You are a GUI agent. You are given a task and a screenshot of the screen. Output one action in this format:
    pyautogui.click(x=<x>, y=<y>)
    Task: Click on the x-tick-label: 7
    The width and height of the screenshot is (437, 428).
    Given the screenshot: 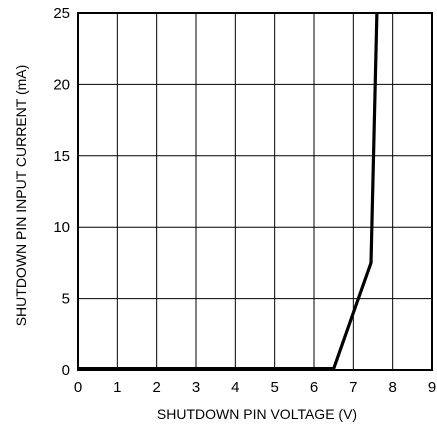 What is the action you would take?
    pyautogui.click(x=353, y=387)
    